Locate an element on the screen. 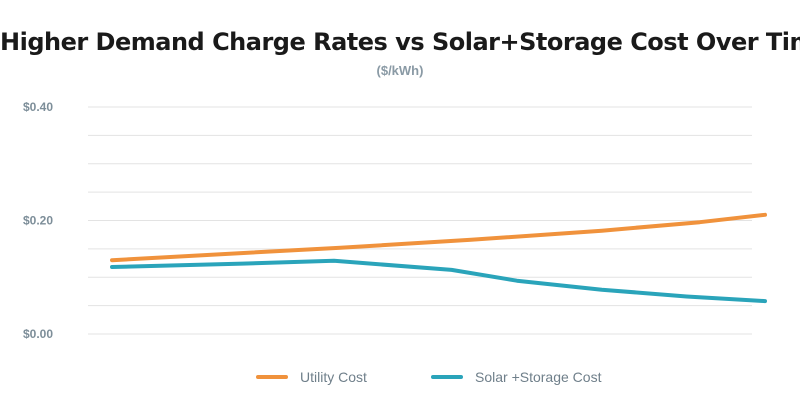 Image resolution: width=800 pixels, height=409 pixels. y-tick-label: $0.20 is located at coordinates (38, 221).